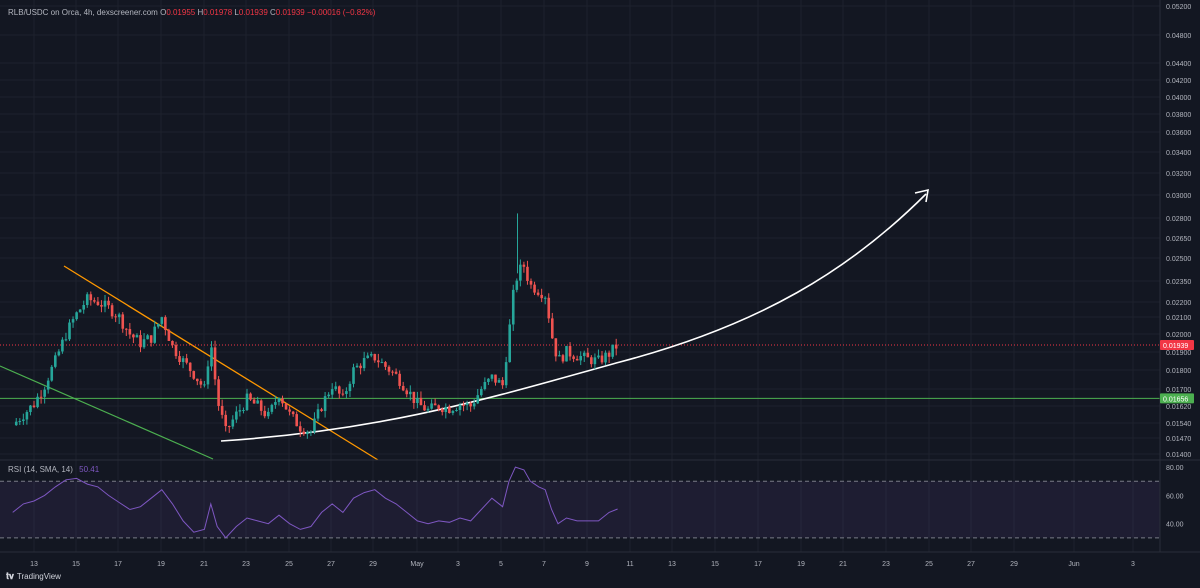 The image size is (1200, 588). Describe the element at coordinates (273, 12) in the screenshot. I see `close-label: C` at that location.